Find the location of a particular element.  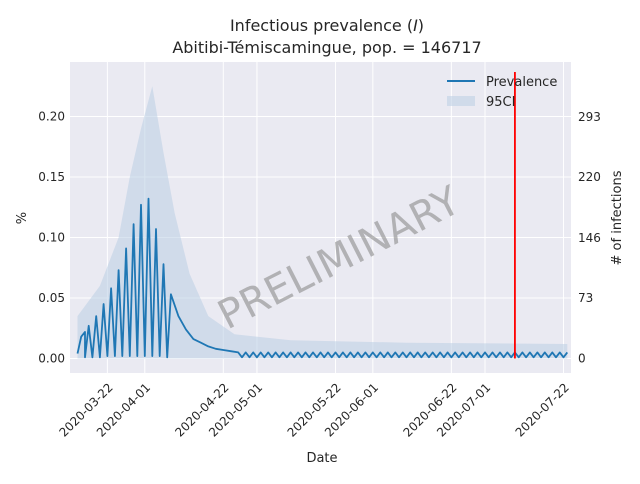

y-tick-label: 0.20 is located at coordinates (51, 116).